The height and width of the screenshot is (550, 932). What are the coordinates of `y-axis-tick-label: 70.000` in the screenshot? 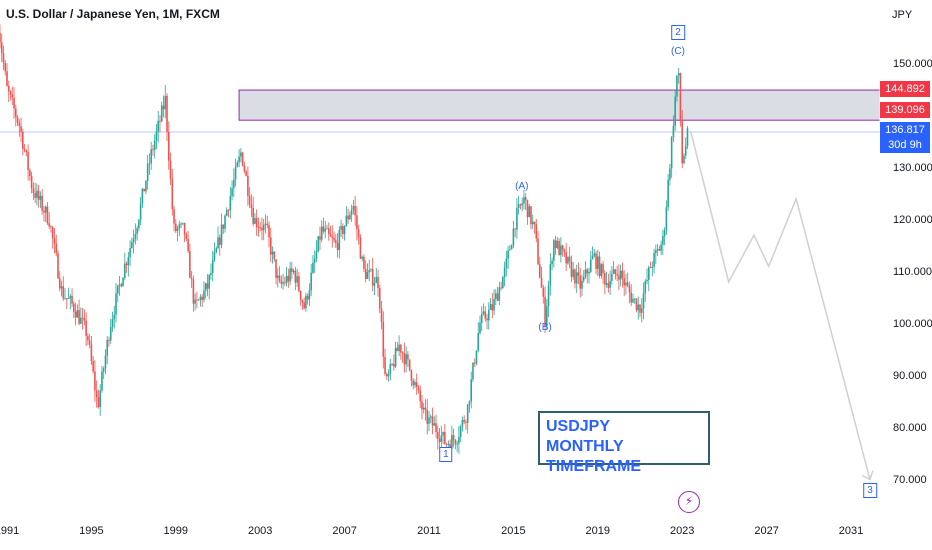 It's located at (910, 479).